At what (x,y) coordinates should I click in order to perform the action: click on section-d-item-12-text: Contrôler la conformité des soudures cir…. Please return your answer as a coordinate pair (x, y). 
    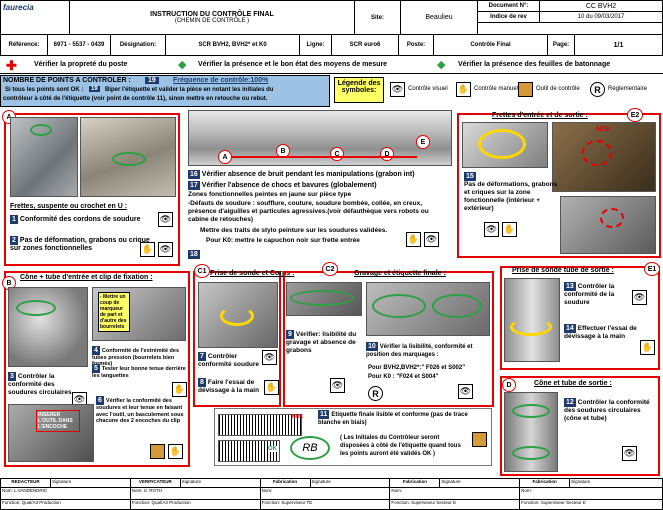
    Looking at the image, I should click on (607, 410).